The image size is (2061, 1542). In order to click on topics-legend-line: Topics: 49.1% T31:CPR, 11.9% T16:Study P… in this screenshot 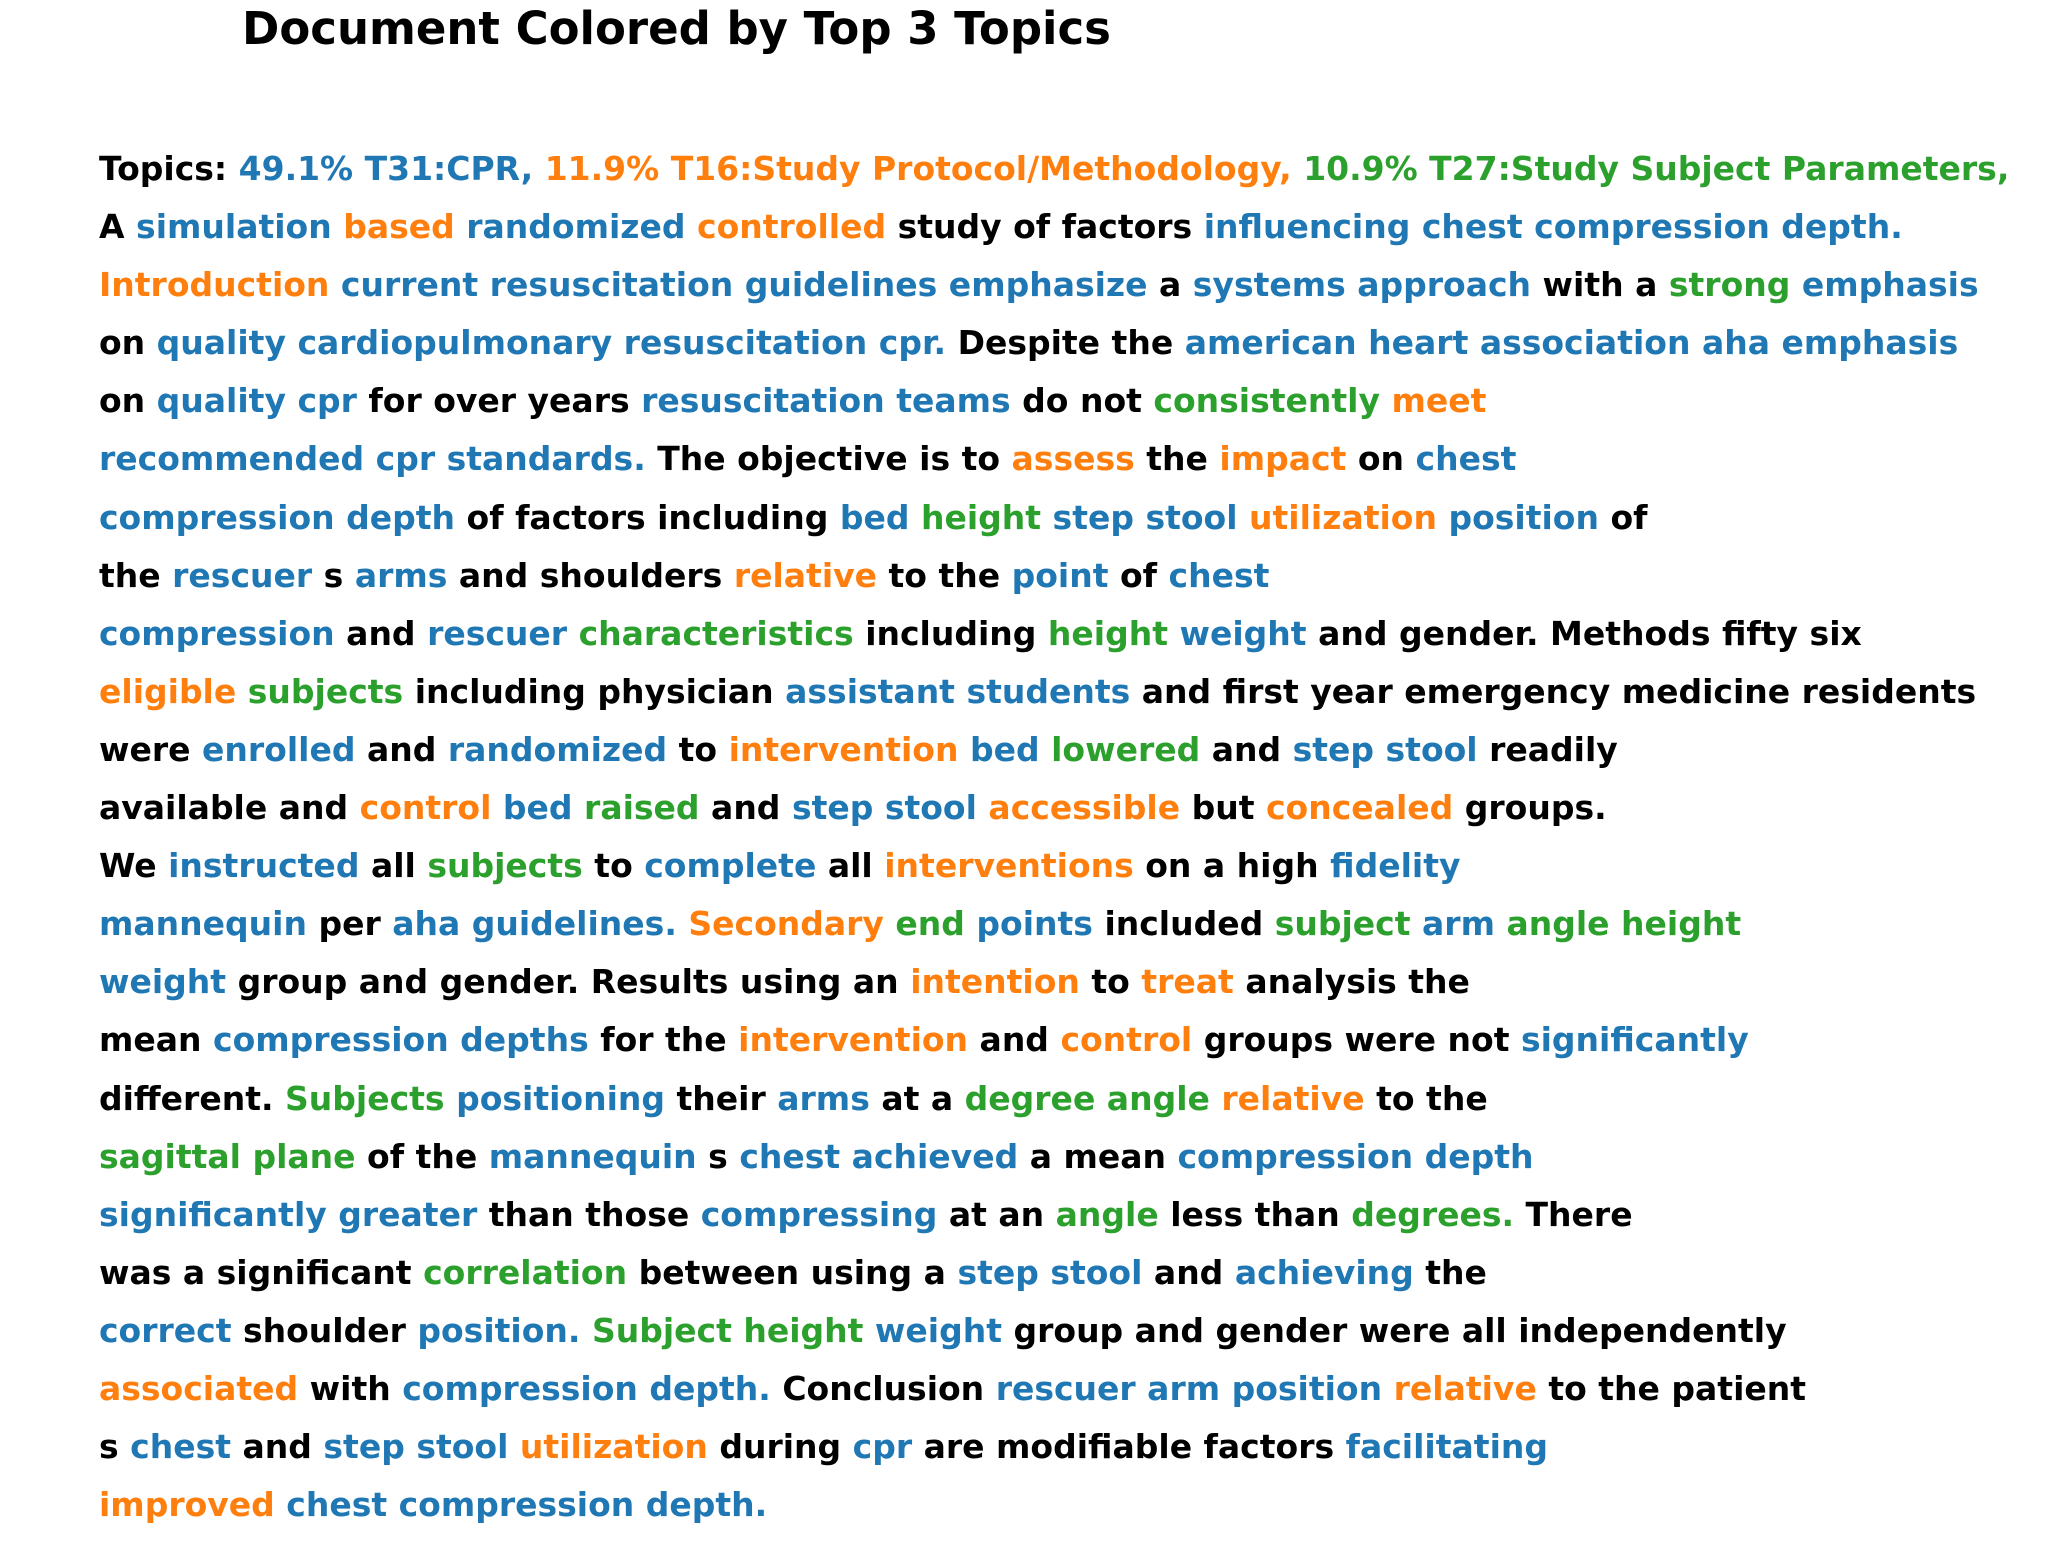, I will do `click(1054, 169)`.